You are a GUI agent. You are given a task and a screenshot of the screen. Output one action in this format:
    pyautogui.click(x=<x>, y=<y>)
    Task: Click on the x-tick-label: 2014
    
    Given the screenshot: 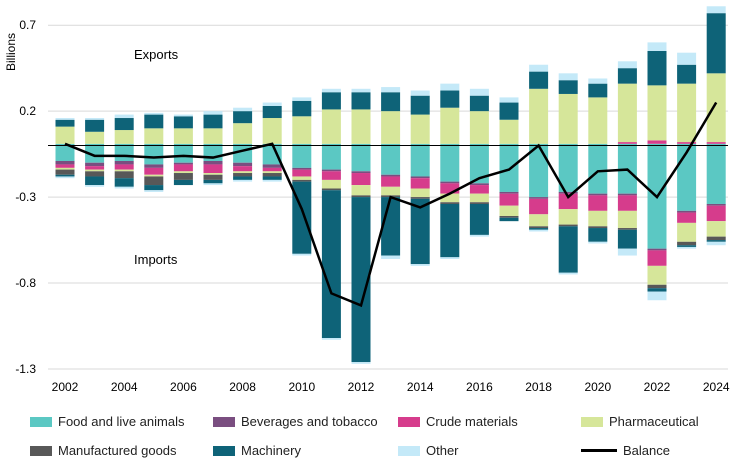 What is the action you would take?
    pyautogui.click(x=420, y=387)
    